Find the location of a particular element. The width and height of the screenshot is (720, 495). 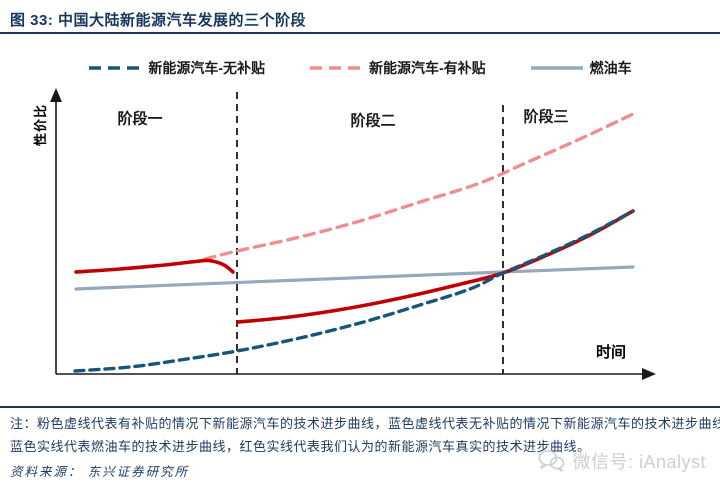

watermark: 微信号: iAnalyst is located at coordinates (621, 461).